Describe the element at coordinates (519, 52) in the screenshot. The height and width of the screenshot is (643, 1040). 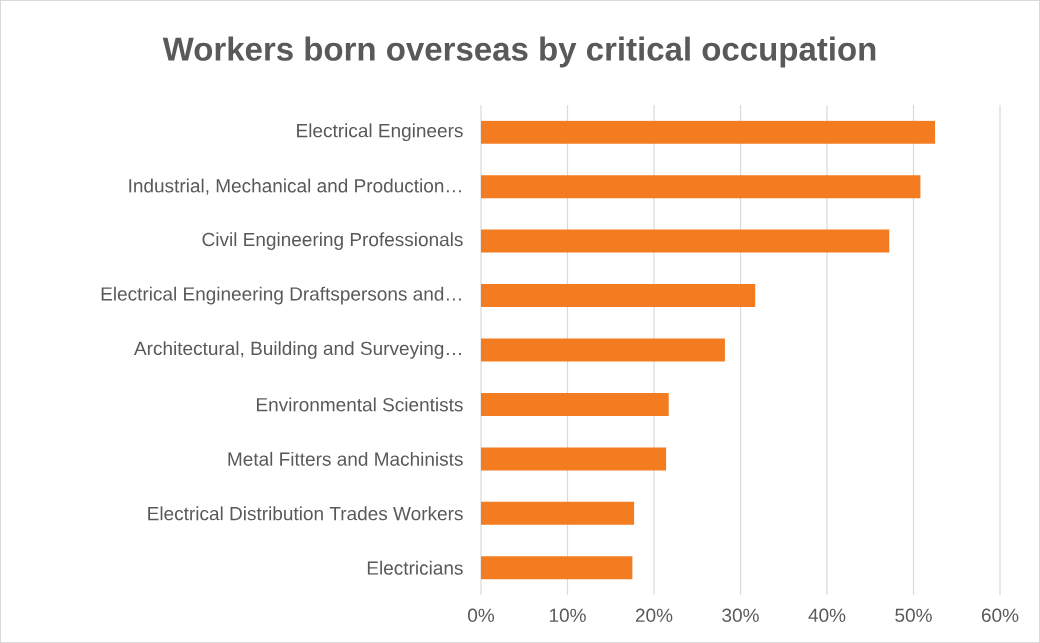
I see `chart-title: Workers born overseas by critical occupation` at that location.